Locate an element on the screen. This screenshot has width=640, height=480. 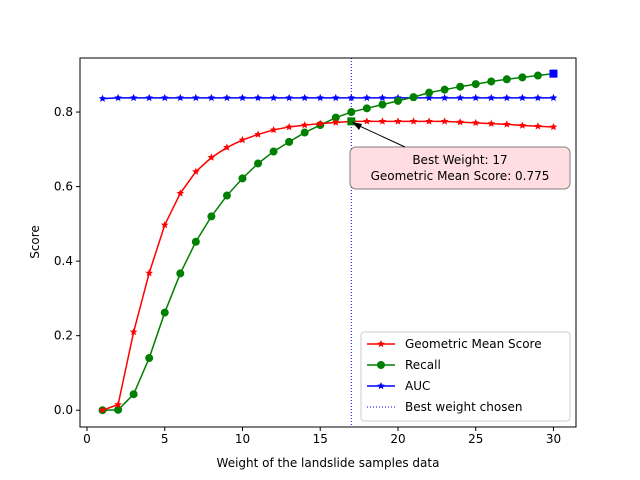
x-tick-label: 25 is located at coordinates (475, 439).